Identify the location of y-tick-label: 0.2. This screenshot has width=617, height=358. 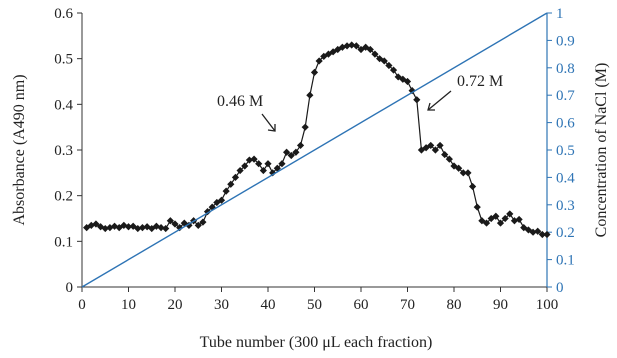
(63, 197).